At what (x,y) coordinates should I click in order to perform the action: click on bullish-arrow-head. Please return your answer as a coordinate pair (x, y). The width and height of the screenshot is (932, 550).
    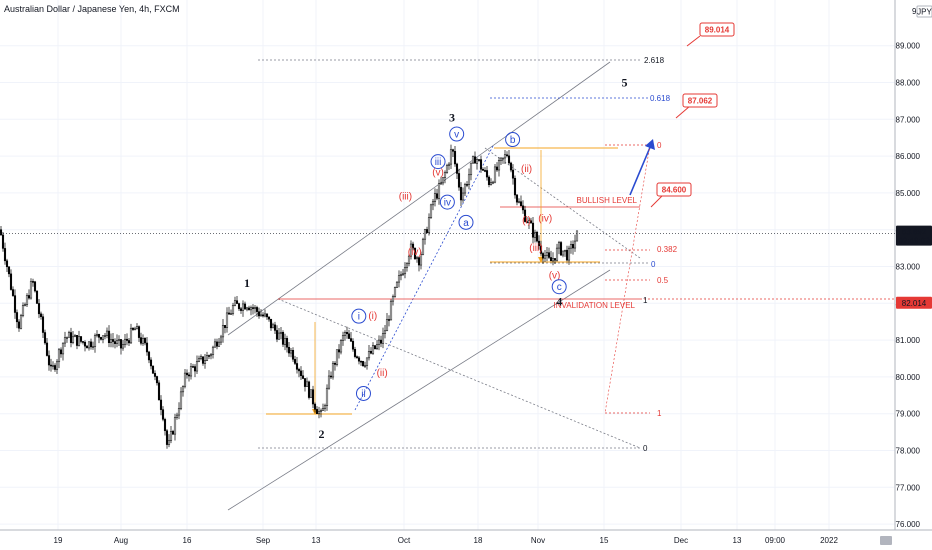
    Looking at the image, I should click on (650, 144).